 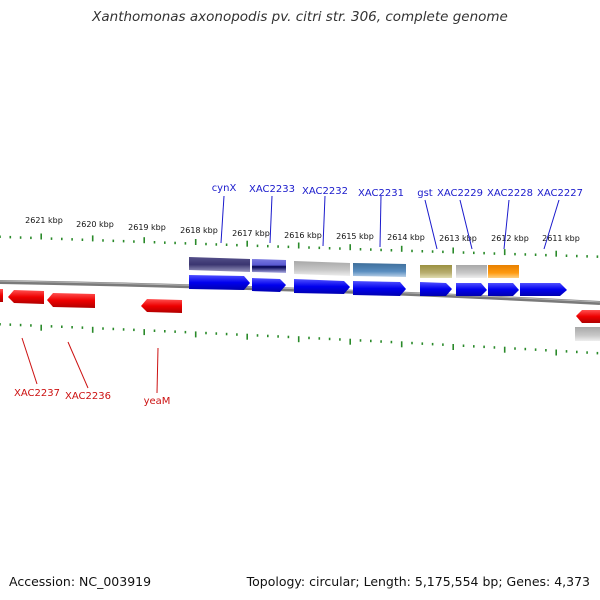 I want to click on scale-label: 2617 kbp, so click(x=251, y=233).